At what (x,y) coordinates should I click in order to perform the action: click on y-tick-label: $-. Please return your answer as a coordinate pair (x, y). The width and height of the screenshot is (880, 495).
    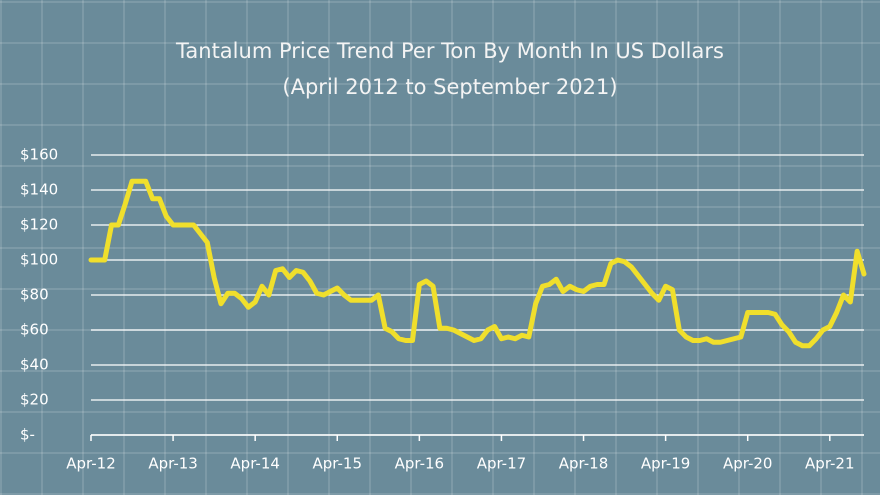
    Looking at the image, I should click on (27, 435).